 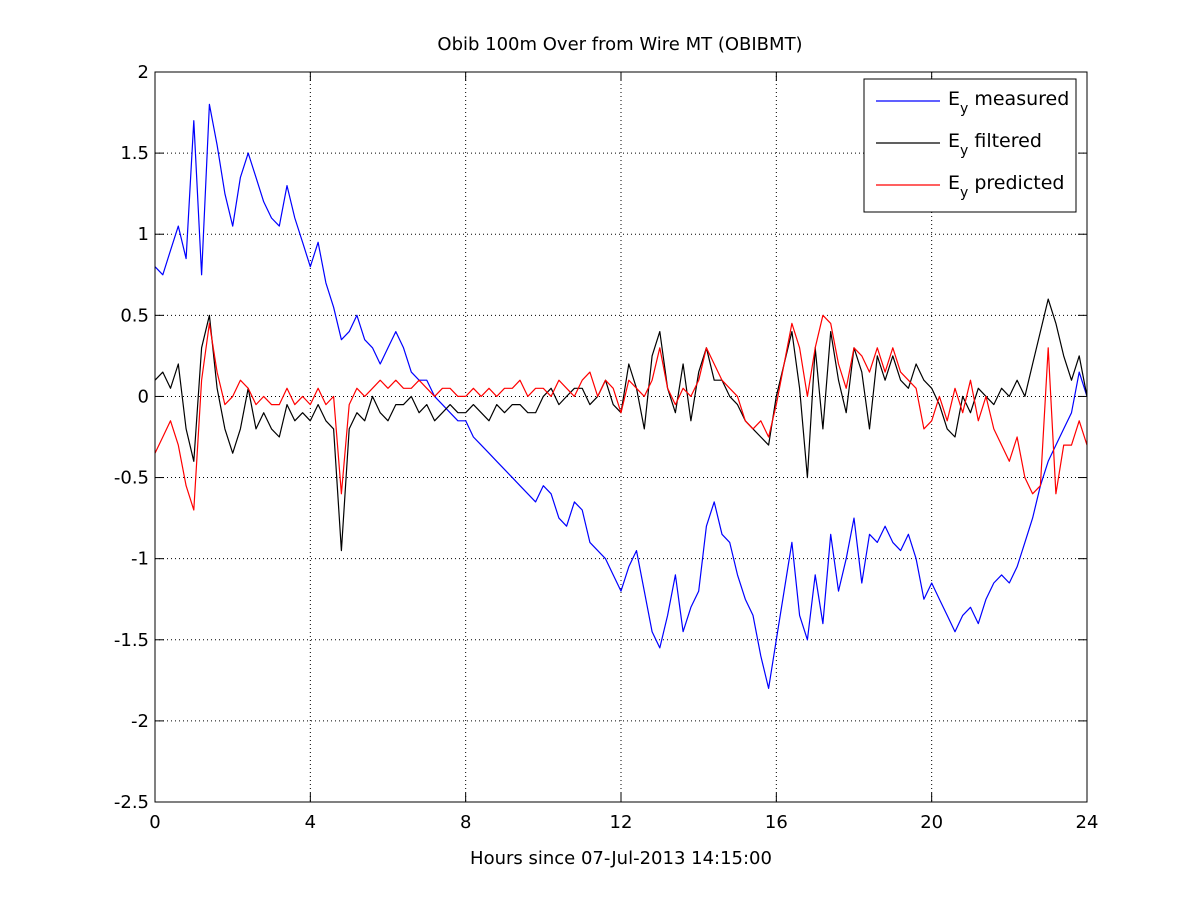 I want to click on x-tick-label: 12, so click(x=621, y=822).